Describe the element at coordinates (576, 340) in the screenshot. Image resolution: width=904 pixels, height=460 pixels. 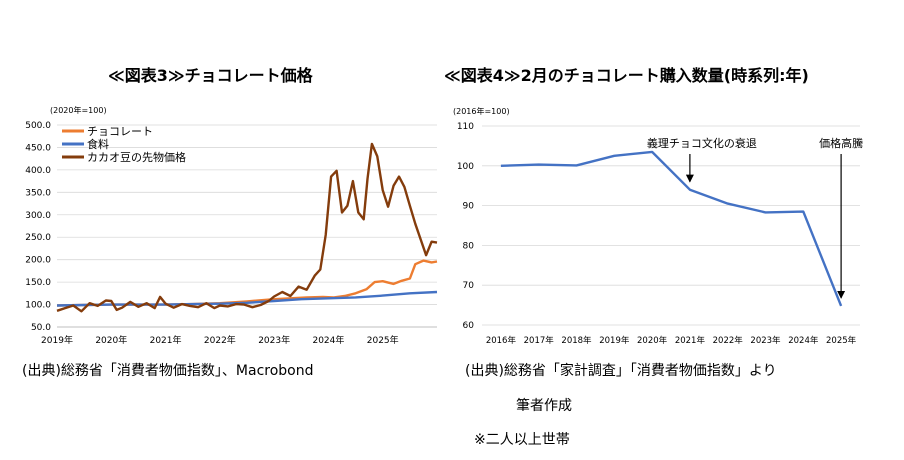
I see `chart4-x-tick-label: 2018年` at that location.